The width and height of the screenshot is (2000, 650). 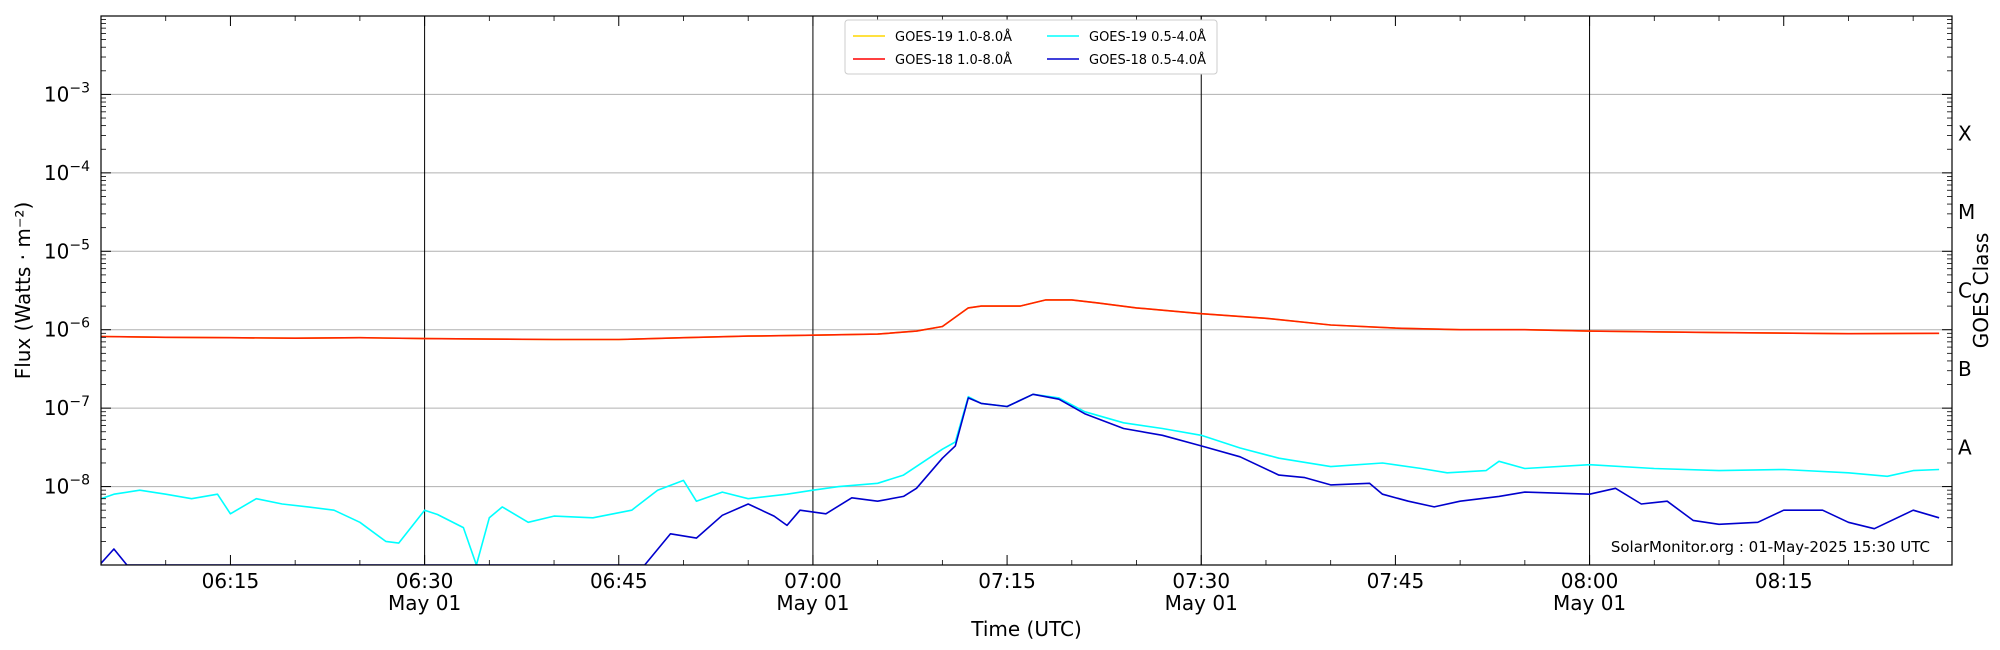 What do you see at coordinates (1020, 320) in the screenshot?
I see `series-line` at bounding box center [1020, 320].